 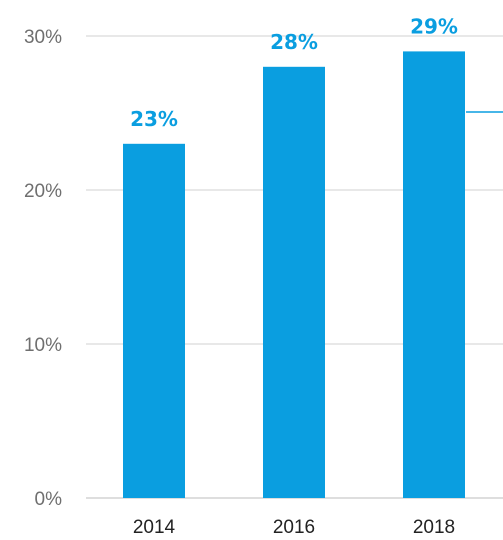 I want to click on bar-2018, so click(x=434, y=275).